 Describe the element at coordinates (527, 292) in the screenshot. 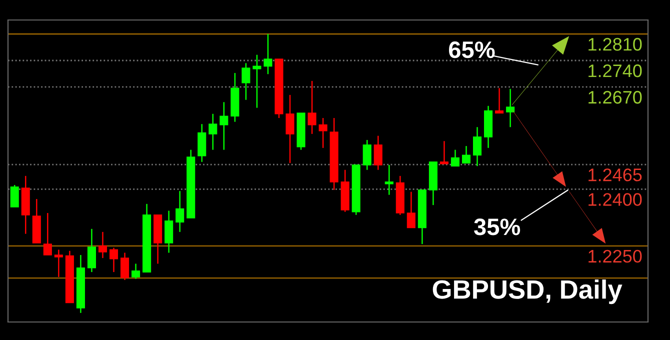

I see `annotation: GBPUSD, Daily` at that location.